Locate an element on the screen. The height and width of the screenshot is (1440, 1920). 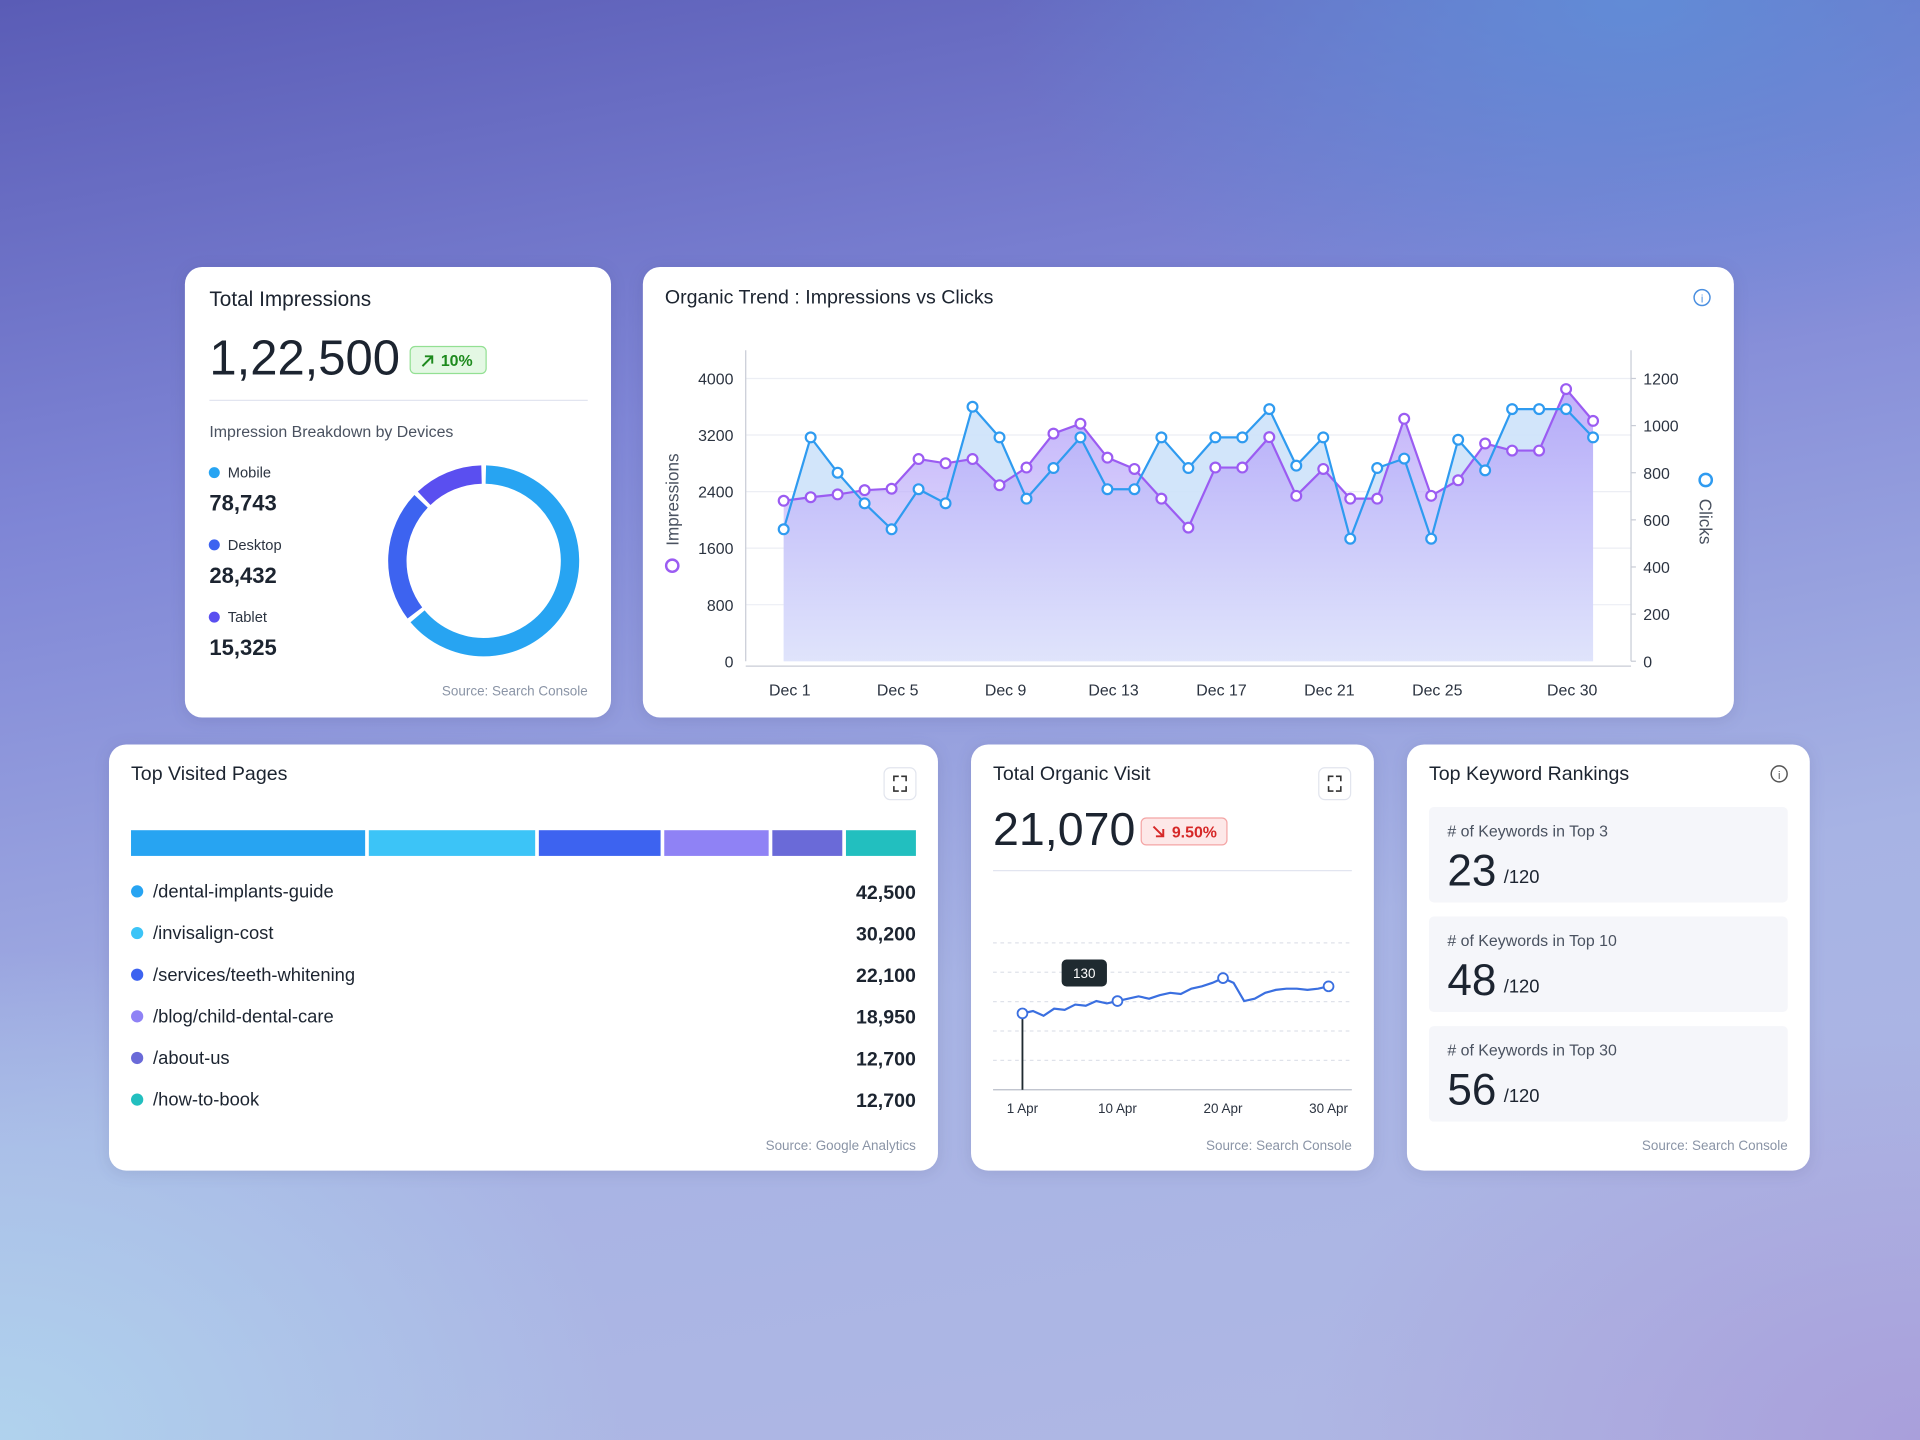
x-tick-label: 30 Apr is located at coordinates (1328, 1108).